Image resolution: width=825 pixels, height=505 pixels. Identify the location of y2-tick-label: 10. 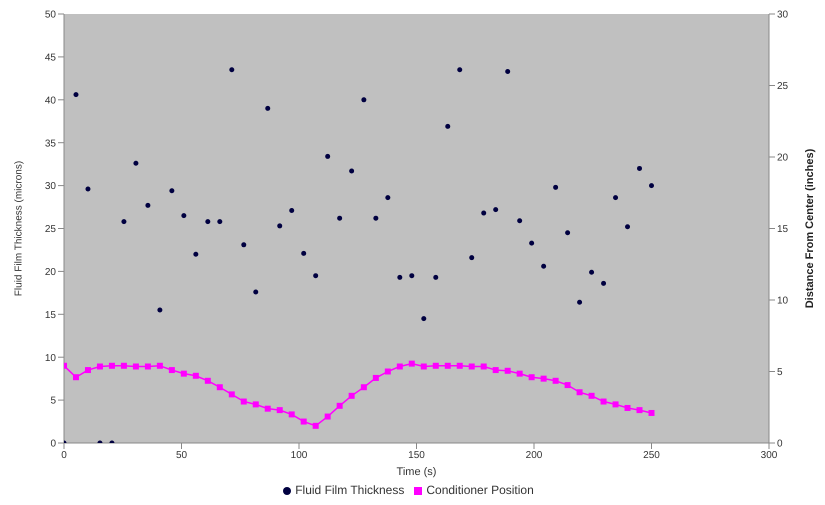
(783, 301).